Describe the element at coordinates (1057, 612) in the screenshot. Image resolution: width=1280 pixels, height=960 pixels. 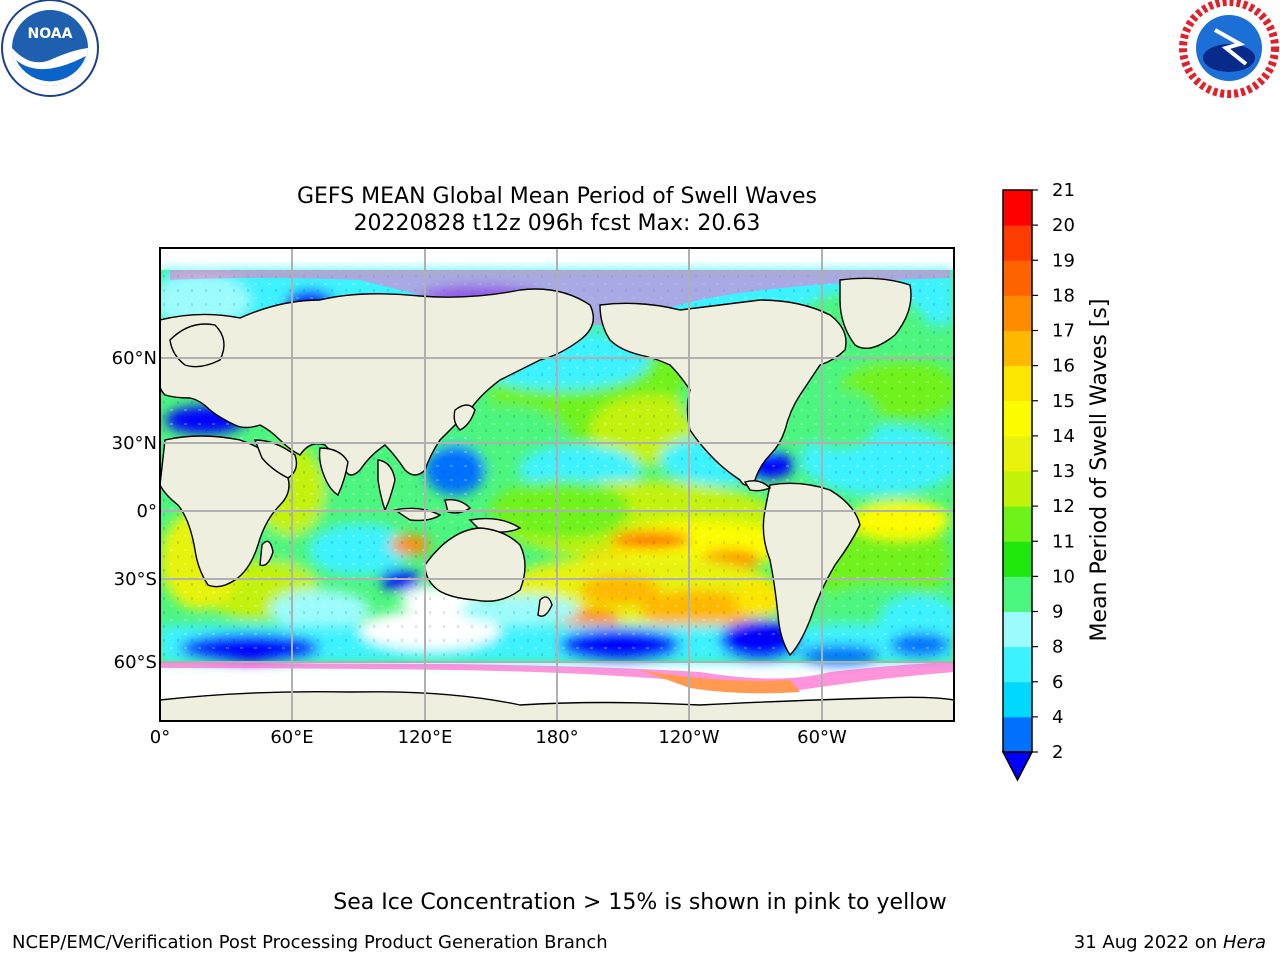
I see `colorbar-tick-label: 9` at that location.